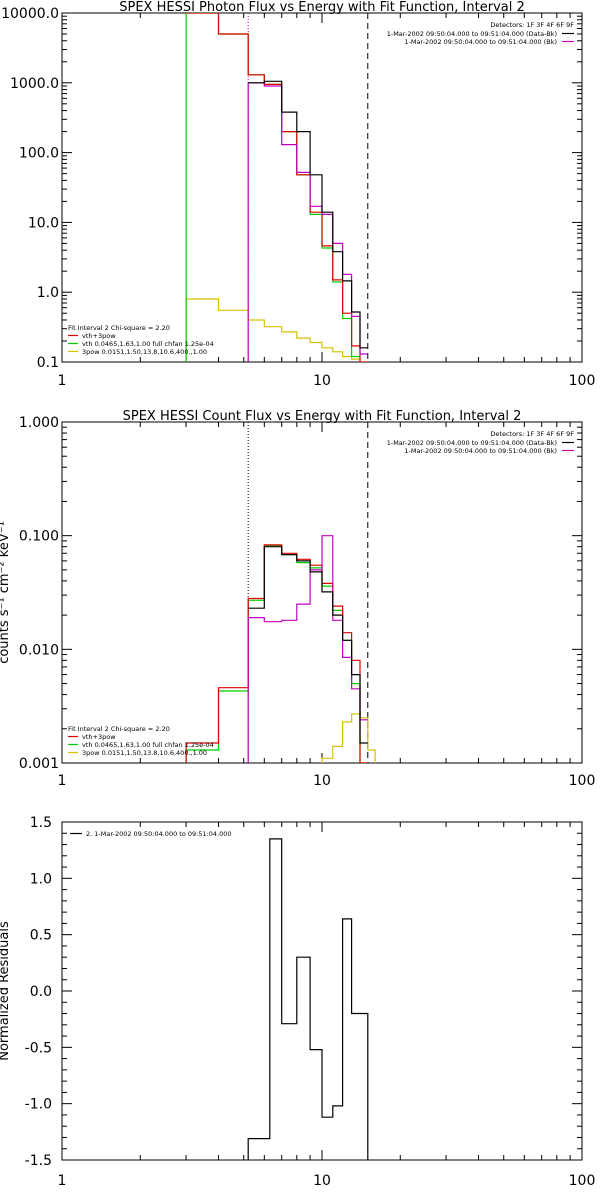 The width and height of the screenshot is (600, 1200). Describe the element at coordinates (39, 423) in the screenshot. I see `y-tick-label: 1.000` at that location.